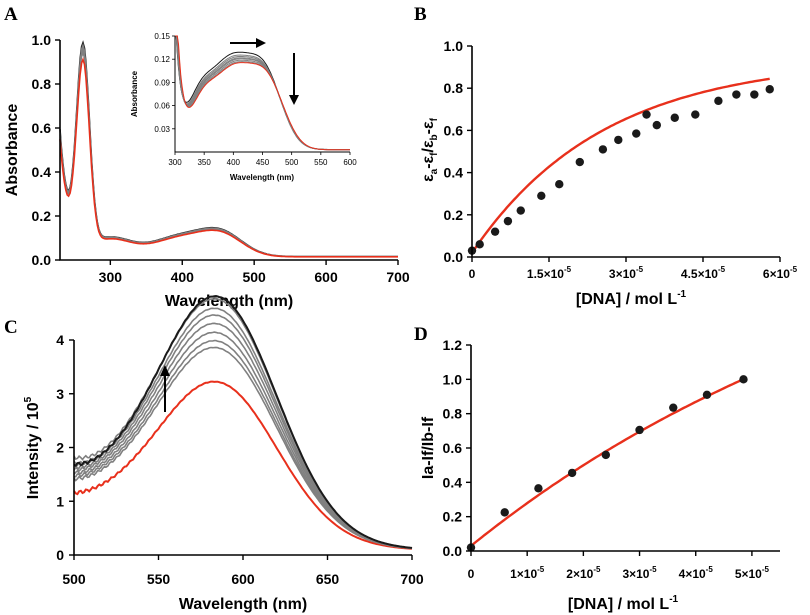  I want to click on panel-b-ylabel: εa-εf/εb-εf, so click(430, 149).